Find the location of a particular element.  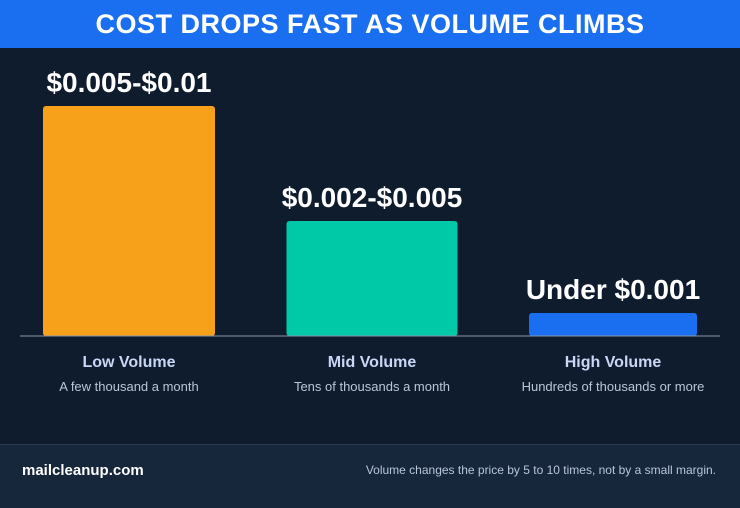

category-subtitle: Hundreds of thousands or more is located at coordinates (613, 386).